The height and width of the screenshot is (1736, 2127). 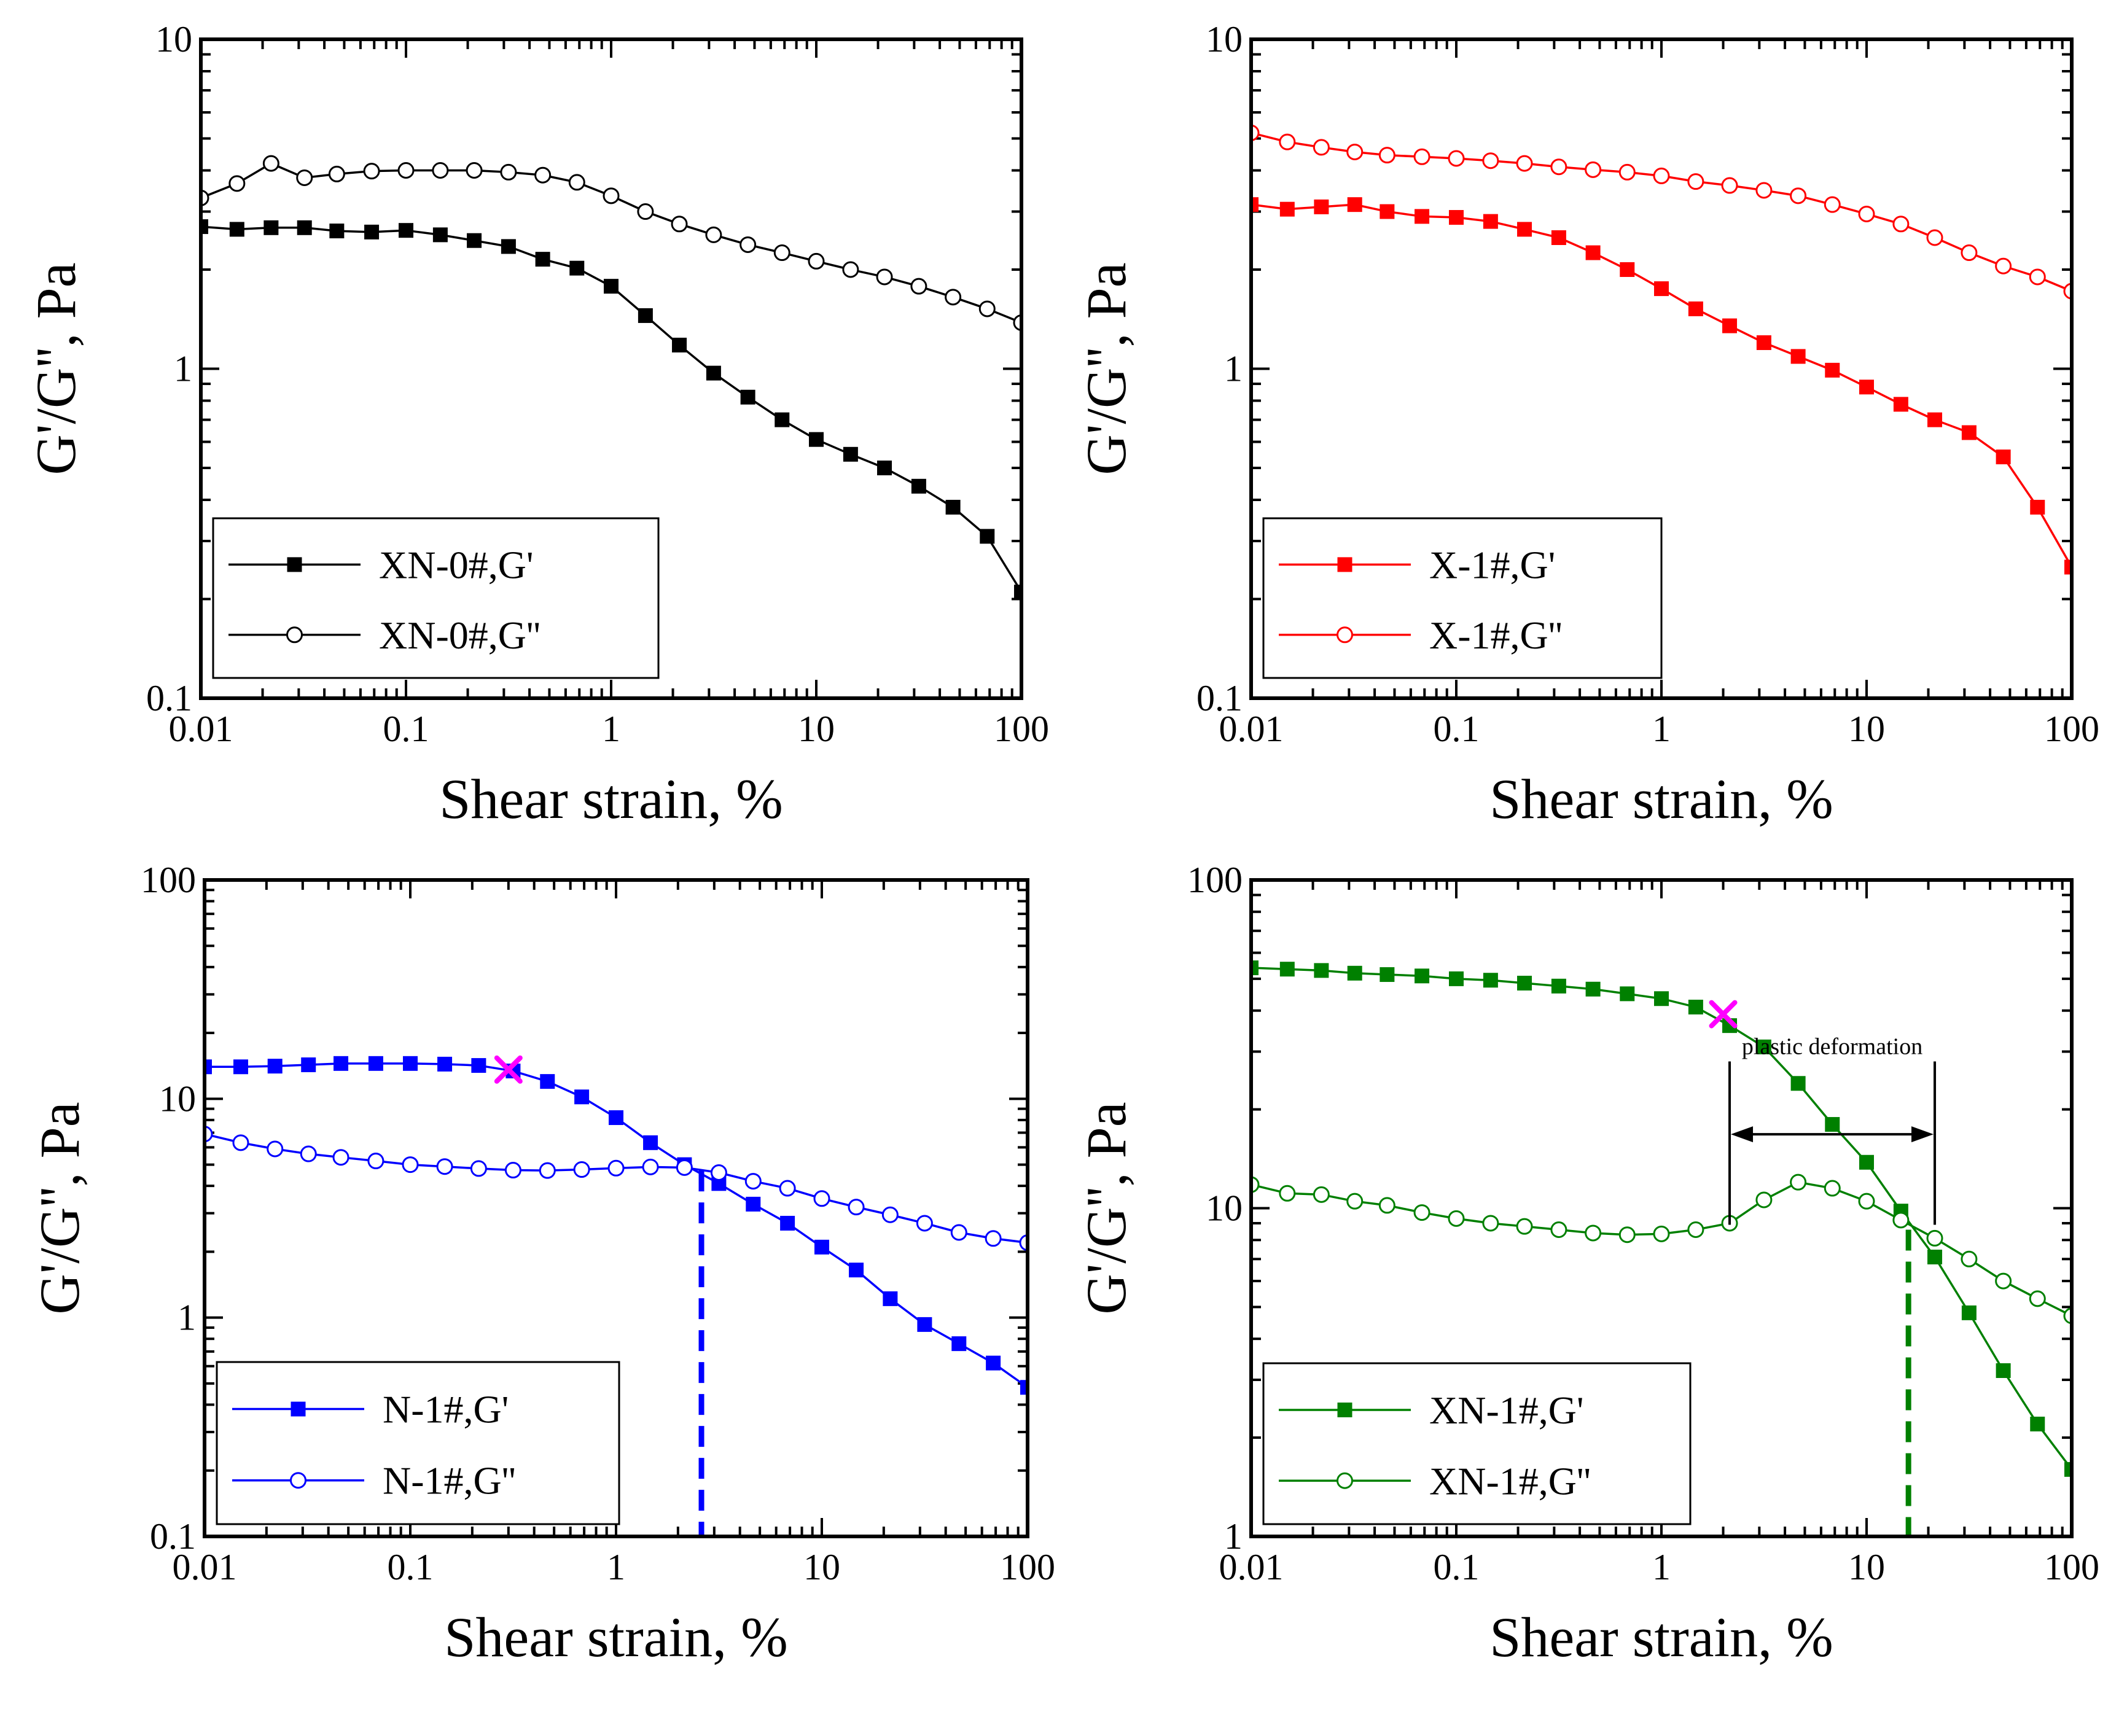 I want to click on yield-point-marker, so click(x=508, y=1069).